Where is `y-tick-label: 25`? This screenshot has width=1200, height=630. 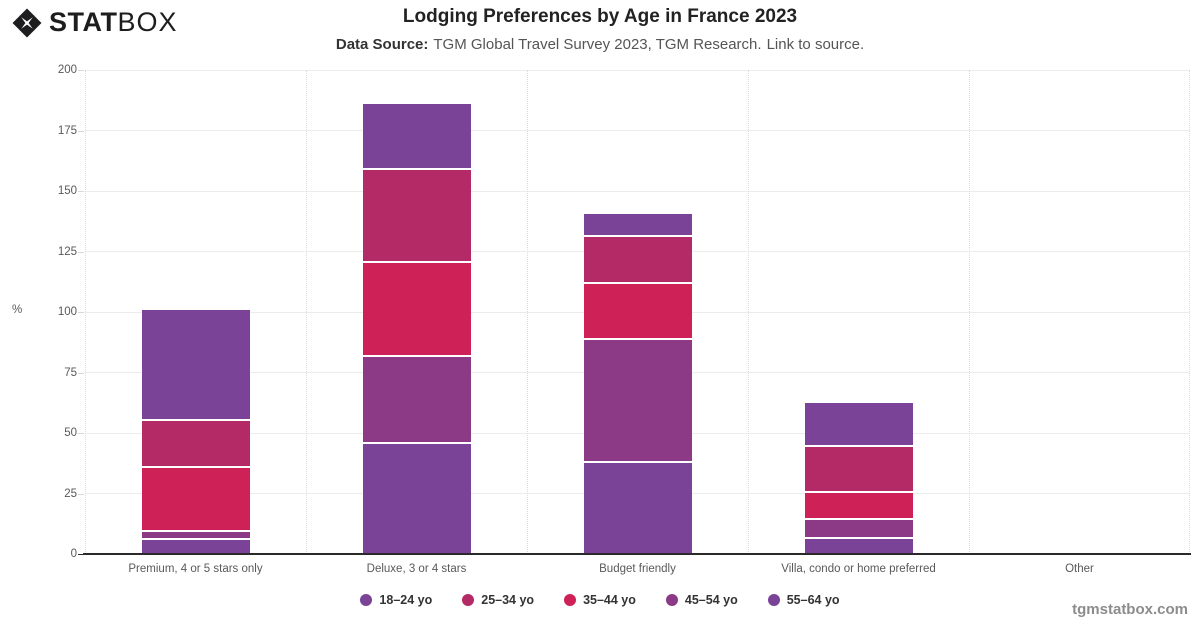
y-tick-label: 25 is located at coordinates (70, 493).